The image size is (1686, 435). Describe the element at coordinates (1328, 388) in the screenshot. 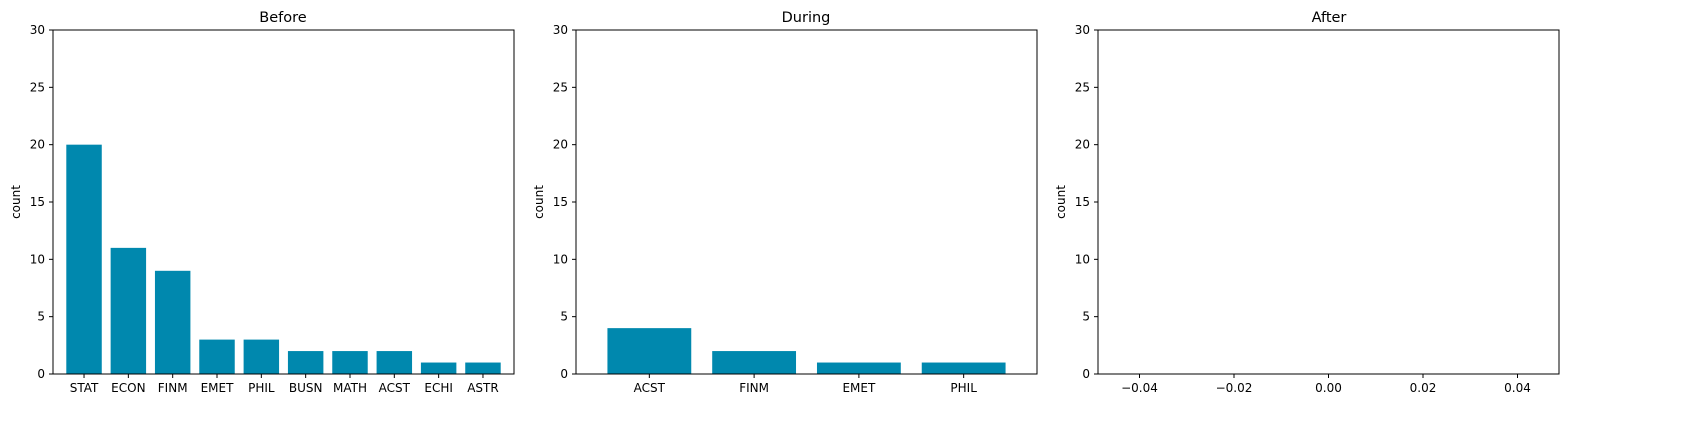

I see `x-tick-label: 0.00` at that location.